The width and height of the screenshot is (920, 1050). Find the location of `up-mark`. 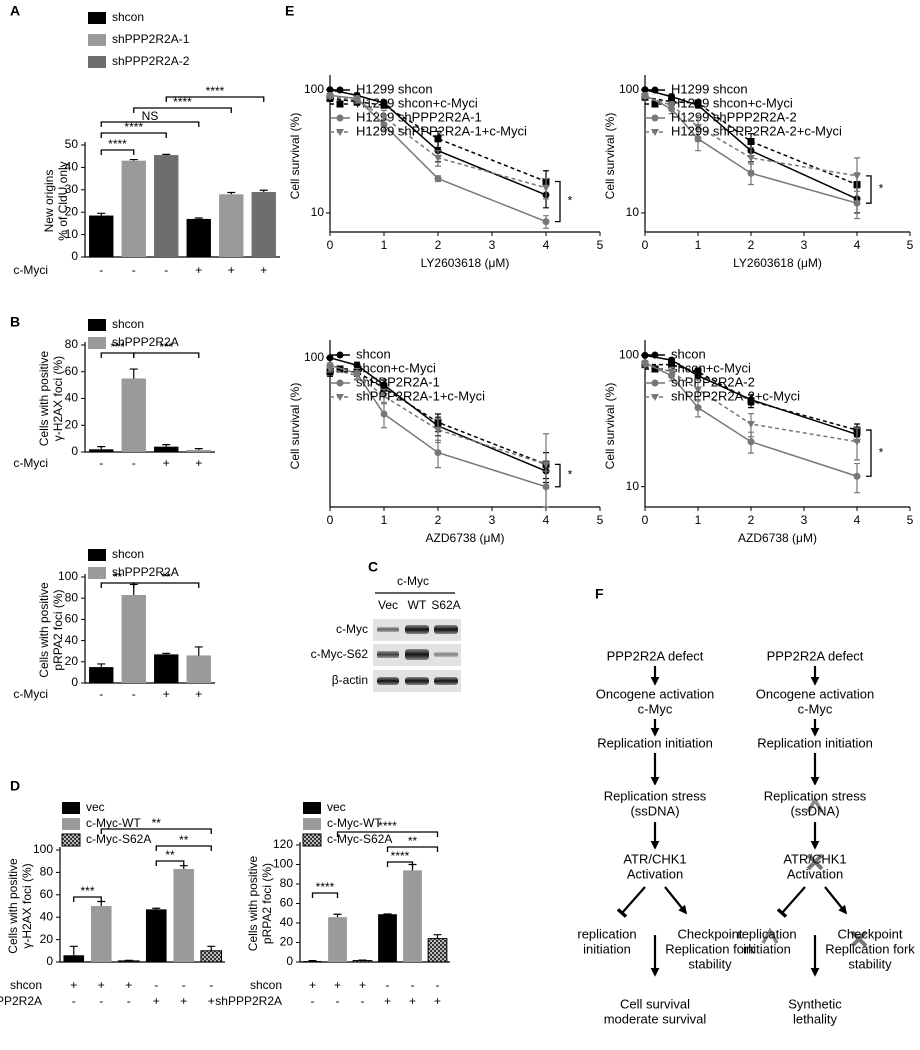

up-mark is located at coordinates (815, 804).